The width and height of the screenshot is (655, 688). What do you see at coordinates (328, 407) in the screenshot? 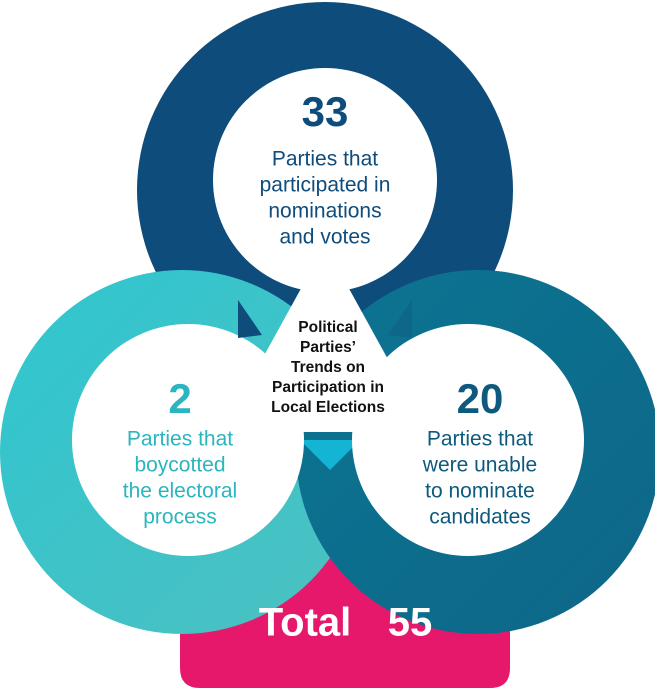
I see `center-title: Local Elections` at bounding box center [328, 407].